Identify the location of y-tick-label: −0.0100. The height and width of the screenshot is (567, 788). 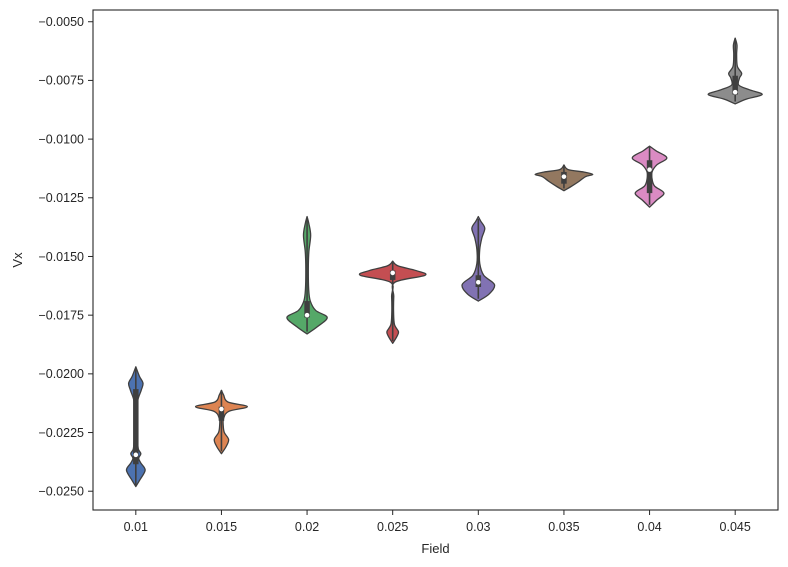
(61, 139).